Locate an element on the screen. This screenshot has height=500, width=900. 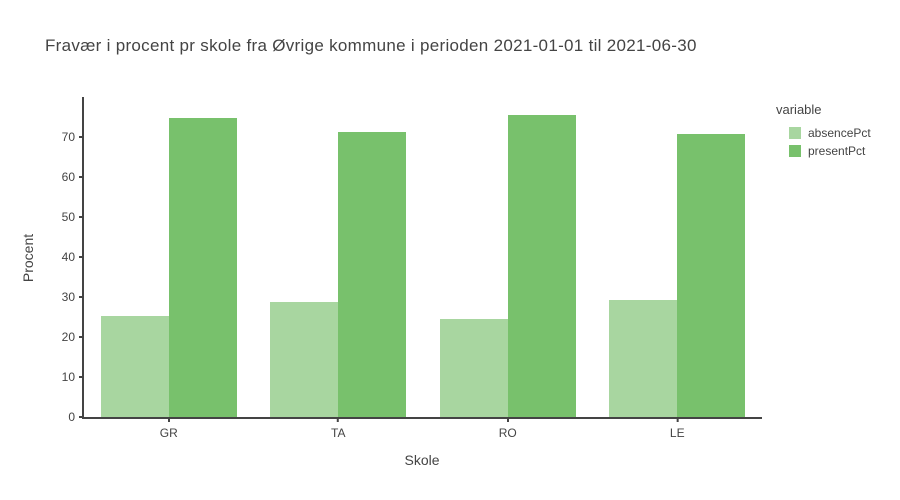
y-tick-label: 60 is located at coordinates (68, 177).